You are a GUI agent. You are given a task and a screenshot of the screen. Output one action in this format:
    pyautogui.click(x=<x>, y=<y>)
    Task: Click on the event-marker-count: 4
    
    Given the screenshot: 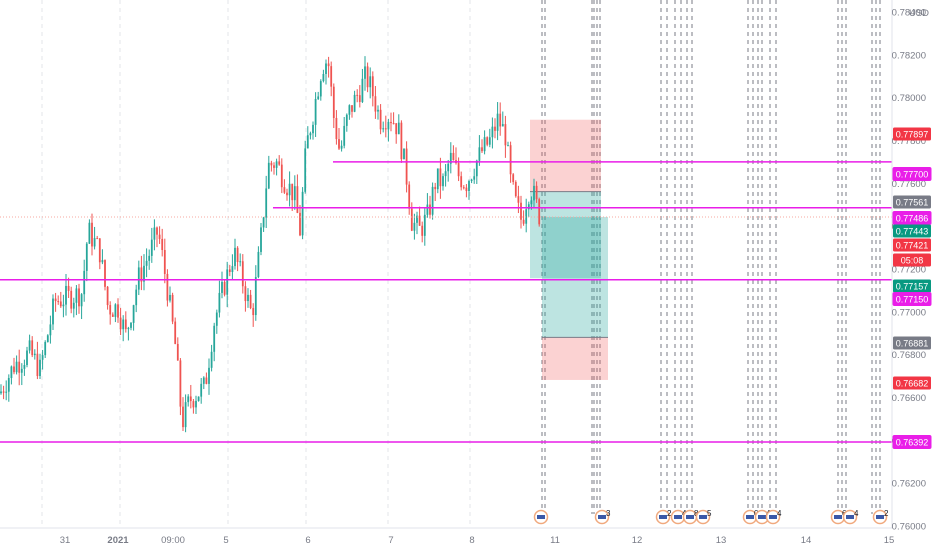 What is the action you would take?
    pyautogui.click(x=856, y=513)
    